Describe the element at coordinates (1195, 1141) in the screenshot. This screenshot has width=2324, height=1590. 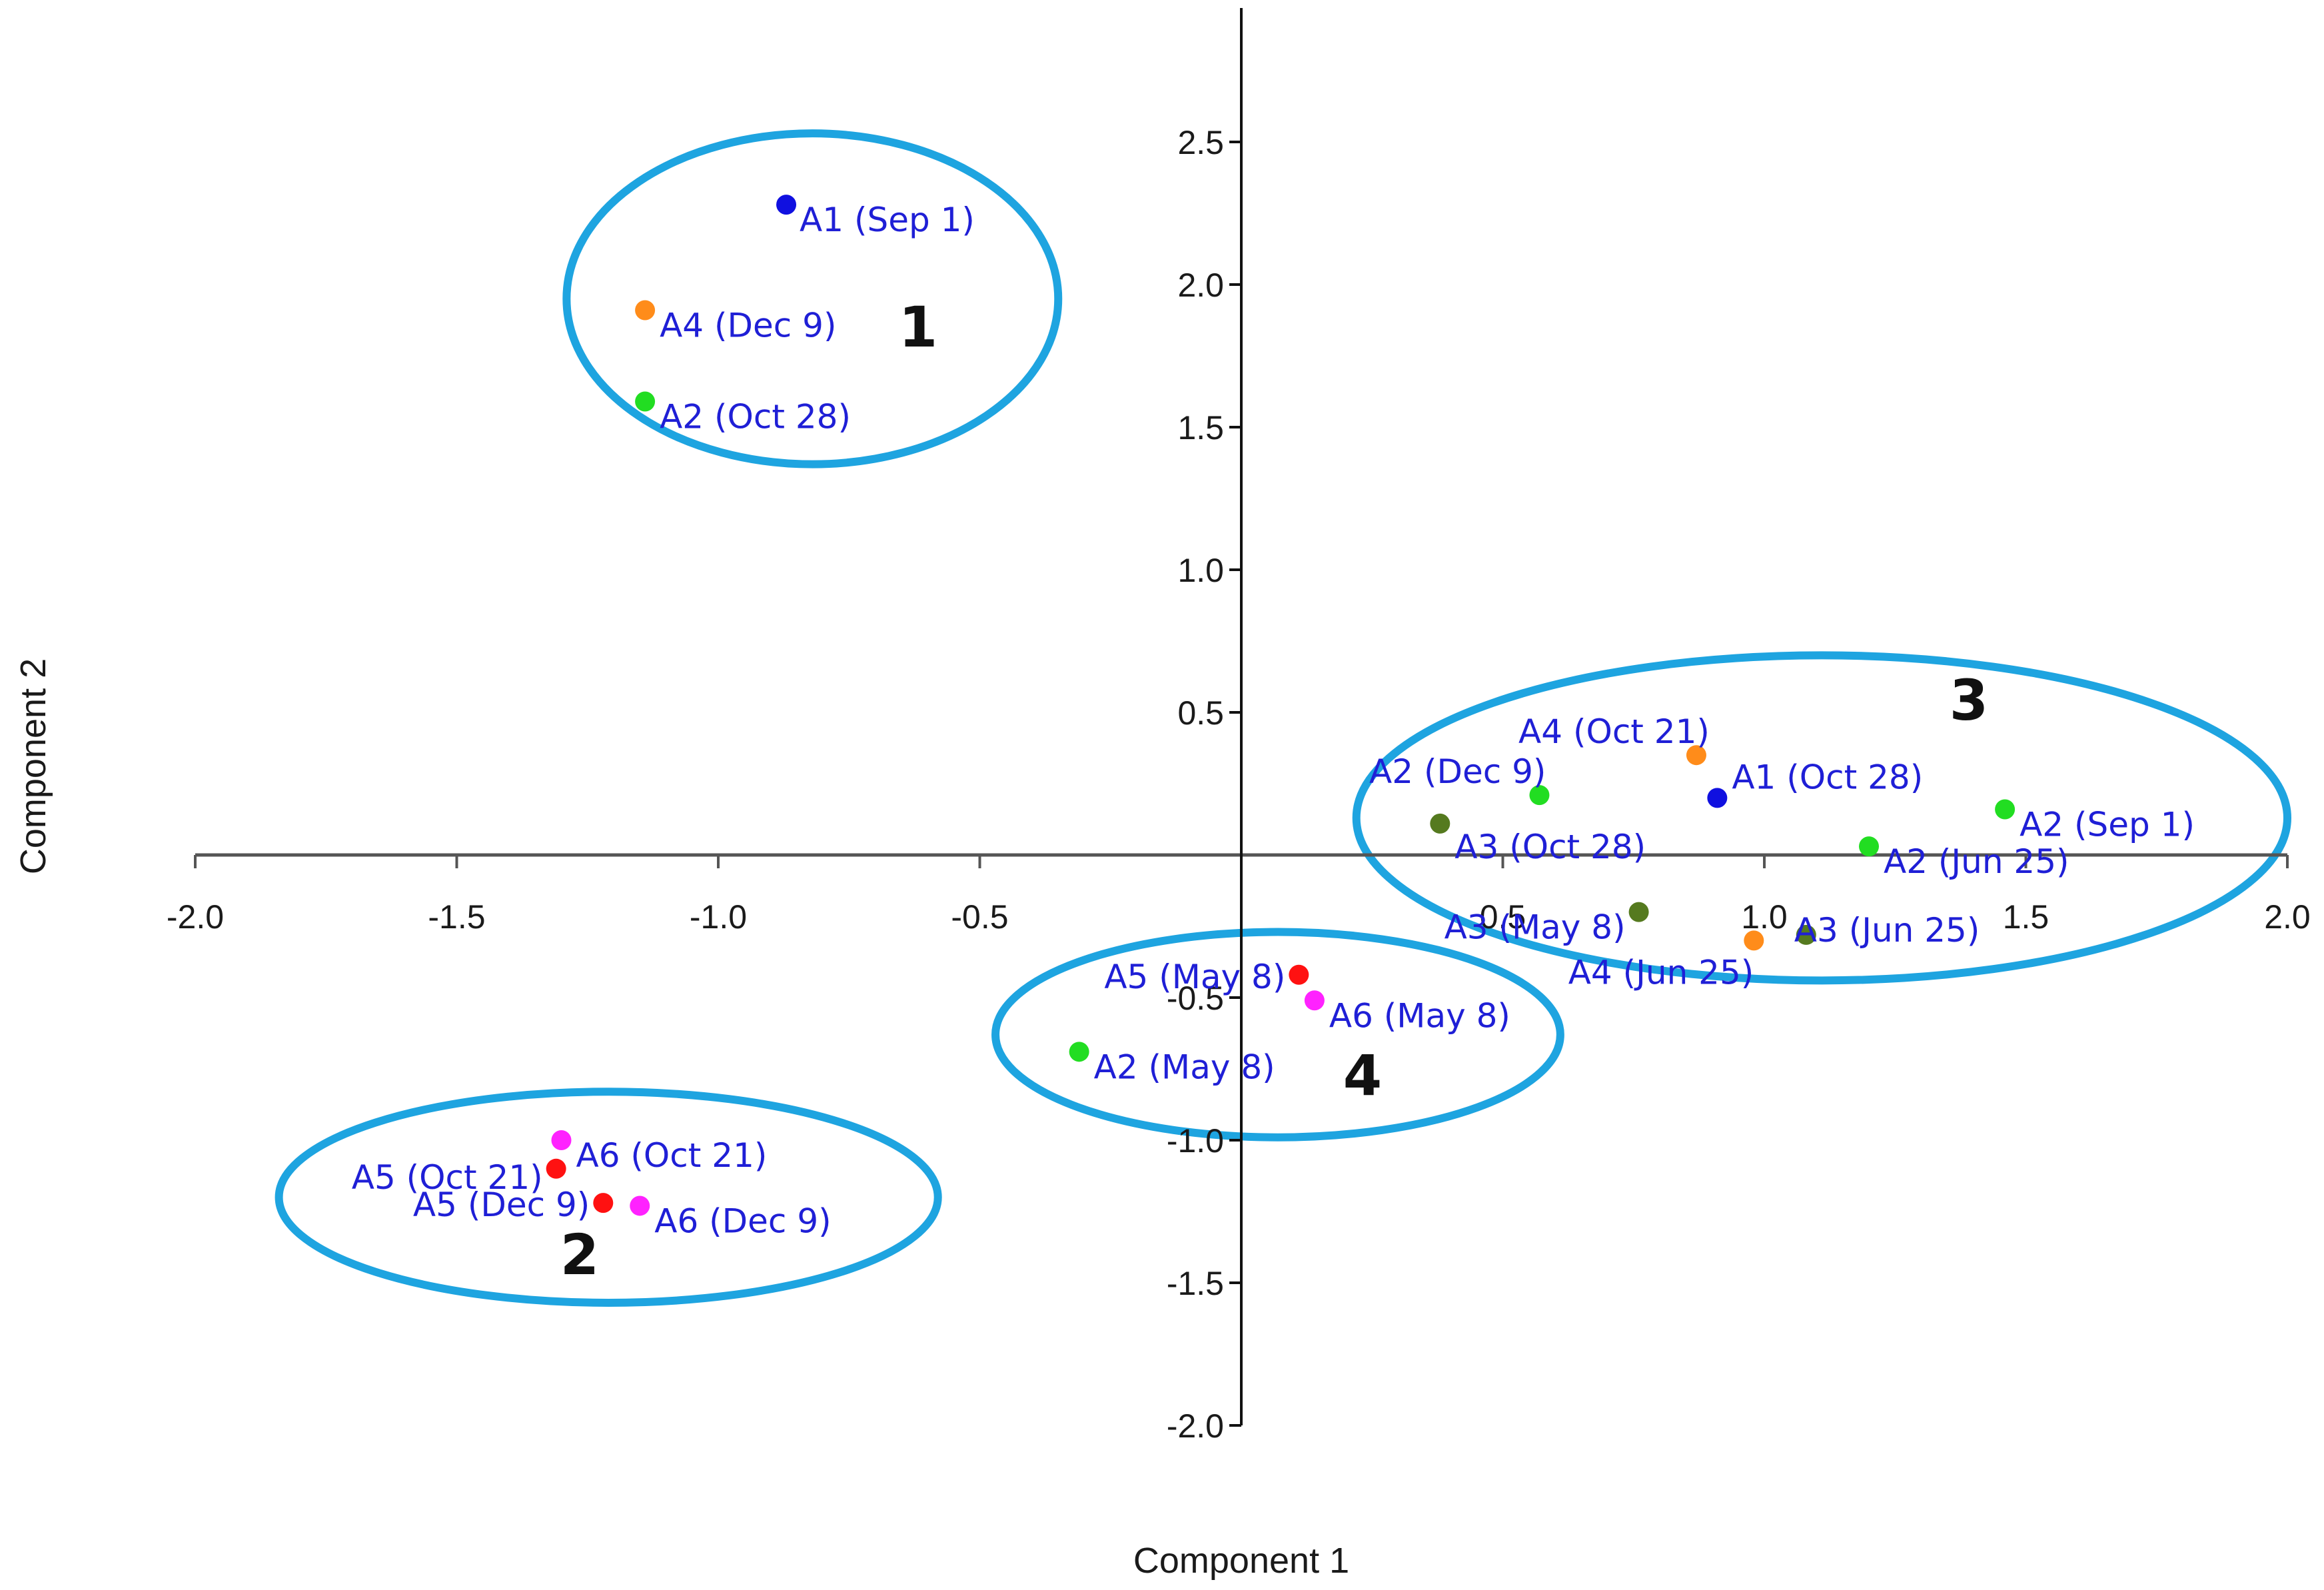
I see `y-tick-label: -1.0` at that location.